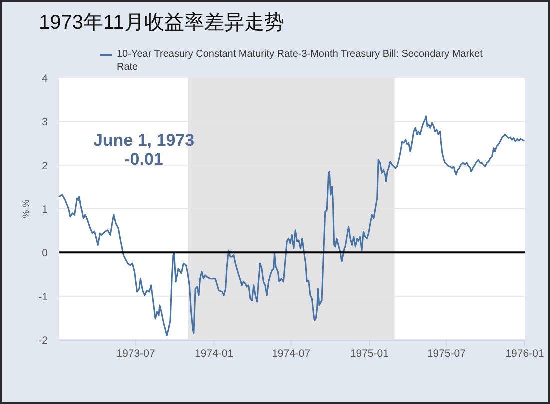 The width and height of the screenshot is (550, 404). I want to click on chart-title: 1973年11月收益率差异走势, so click(161, 23).